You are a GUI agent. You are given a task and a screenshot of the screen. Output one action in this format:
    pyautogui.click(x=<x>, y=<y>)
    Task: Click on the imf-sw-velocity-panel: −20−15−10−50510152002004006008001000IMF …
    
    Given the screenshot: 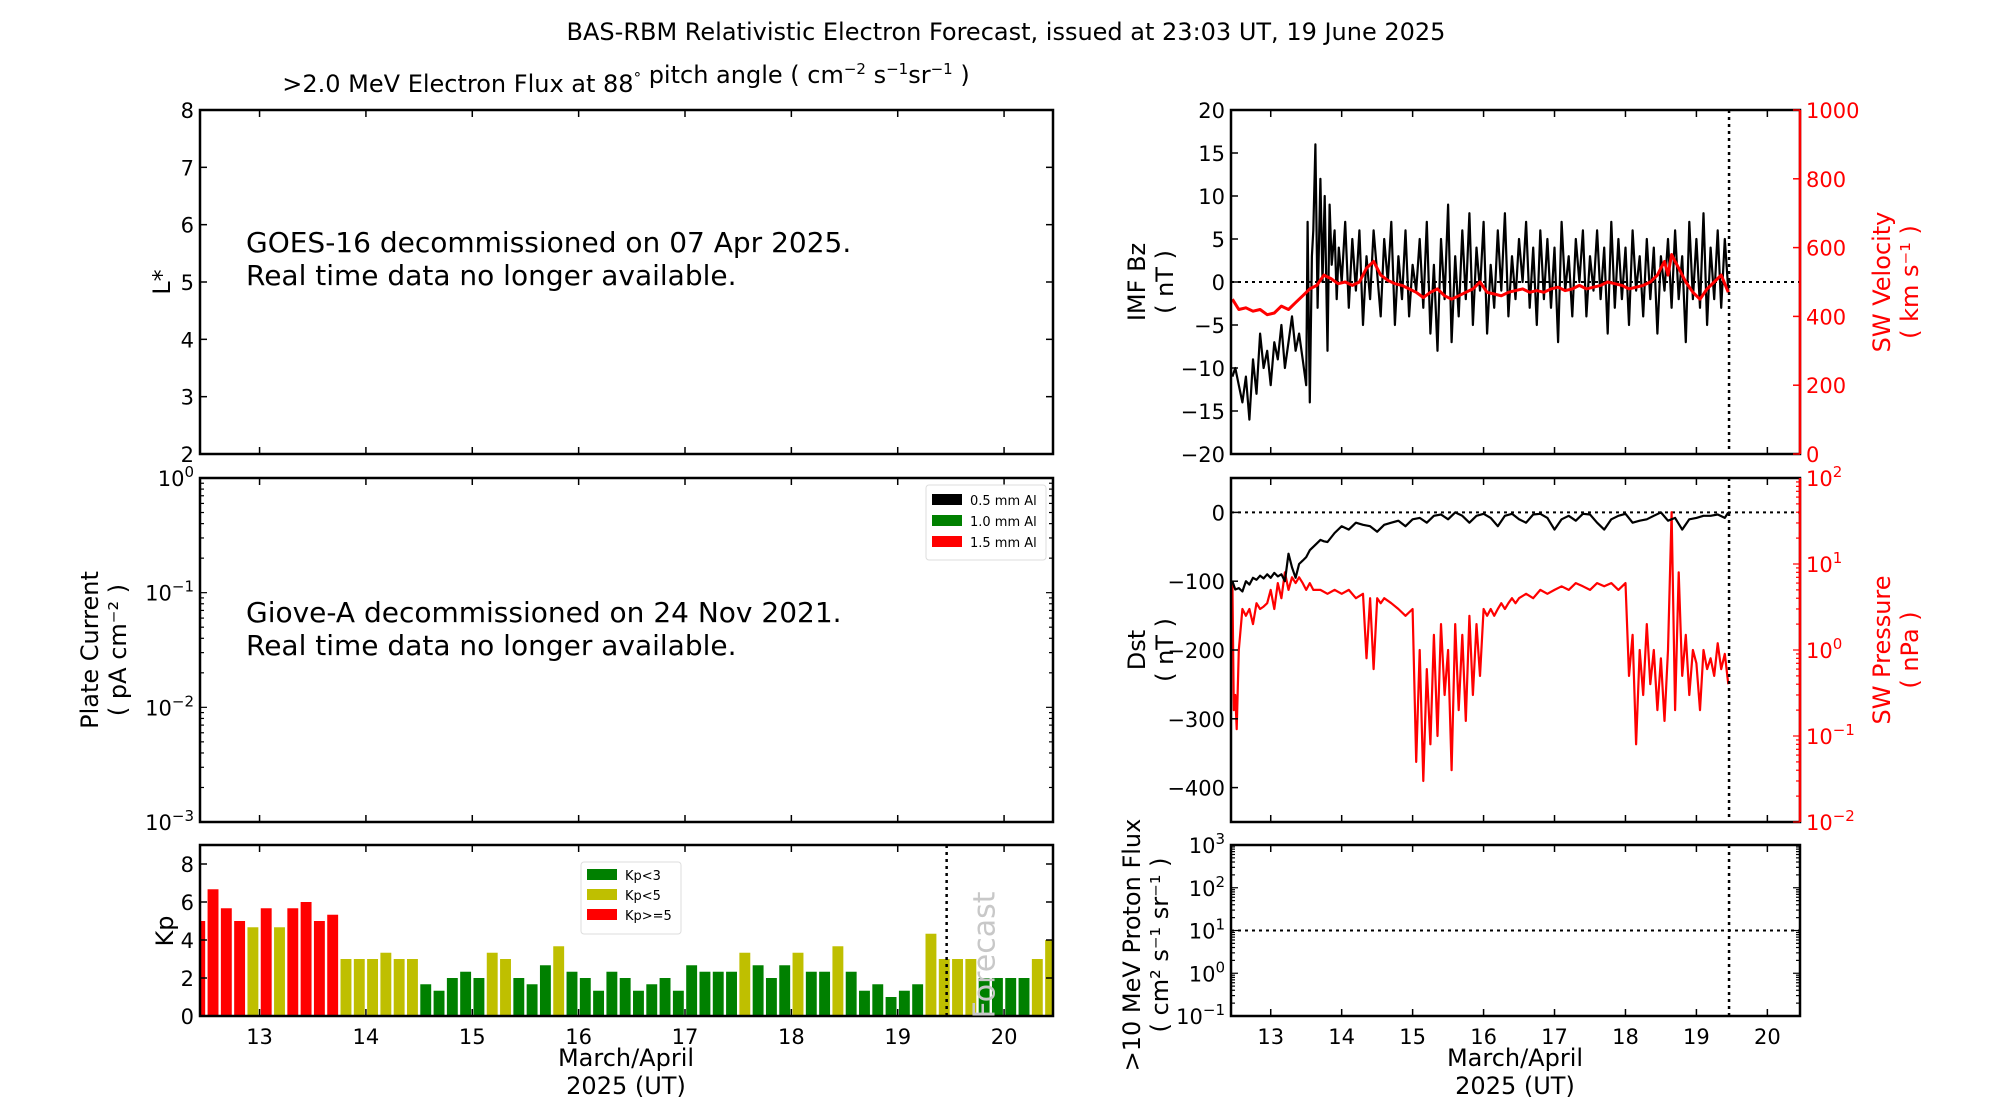 What is the action you would take?
    pyautogui.click(x=1523, y=283)
    